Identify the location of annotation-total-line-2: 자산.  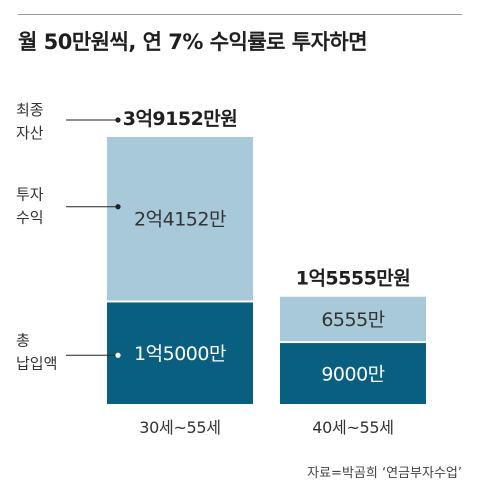
(30, 133).